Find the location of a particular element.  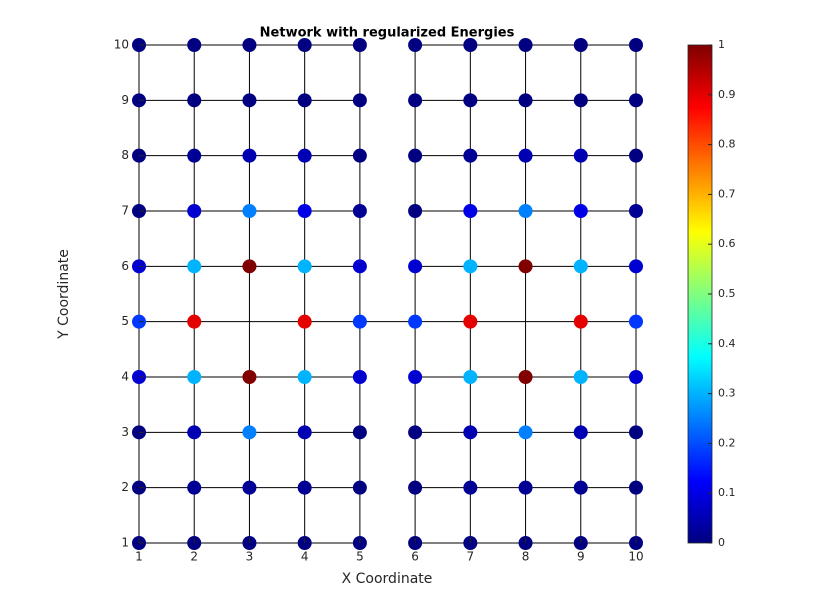

x-tick-label: 2 is located at coordinates (194, 557).